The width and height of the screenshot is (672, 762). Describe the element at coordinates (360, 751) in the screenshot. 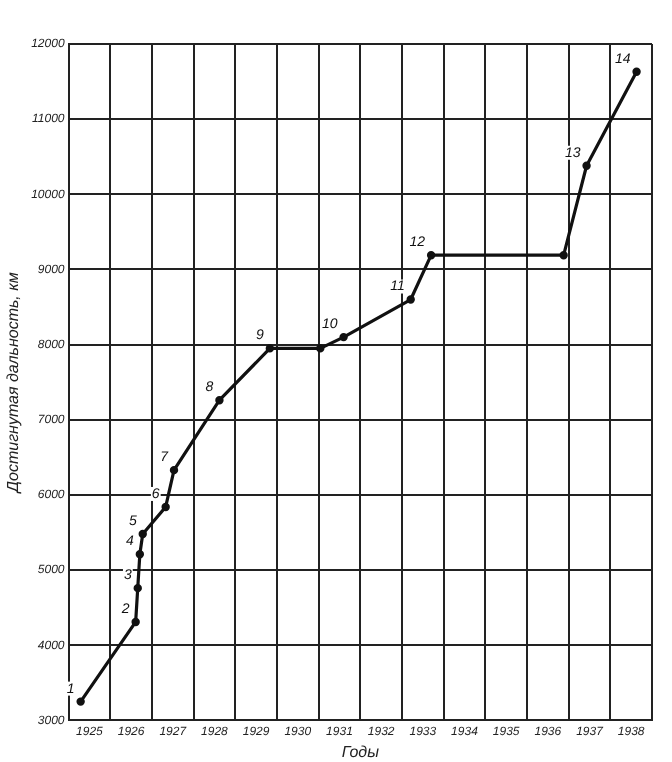

I see `x-axis-title: Годы` at that location.